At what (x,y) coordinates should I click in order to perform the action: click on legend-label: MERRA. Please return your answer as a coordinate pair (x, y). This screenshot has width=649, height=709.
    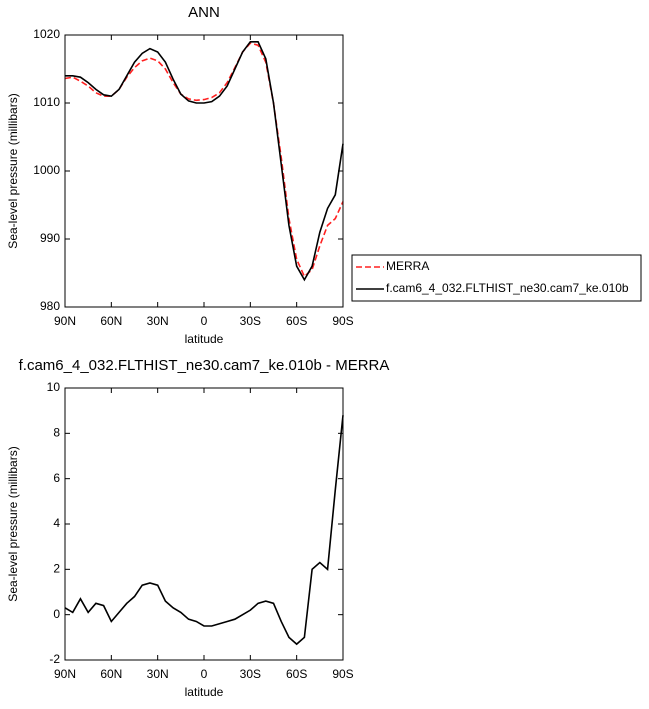
    Looking at the image, I should click on (407, 266).